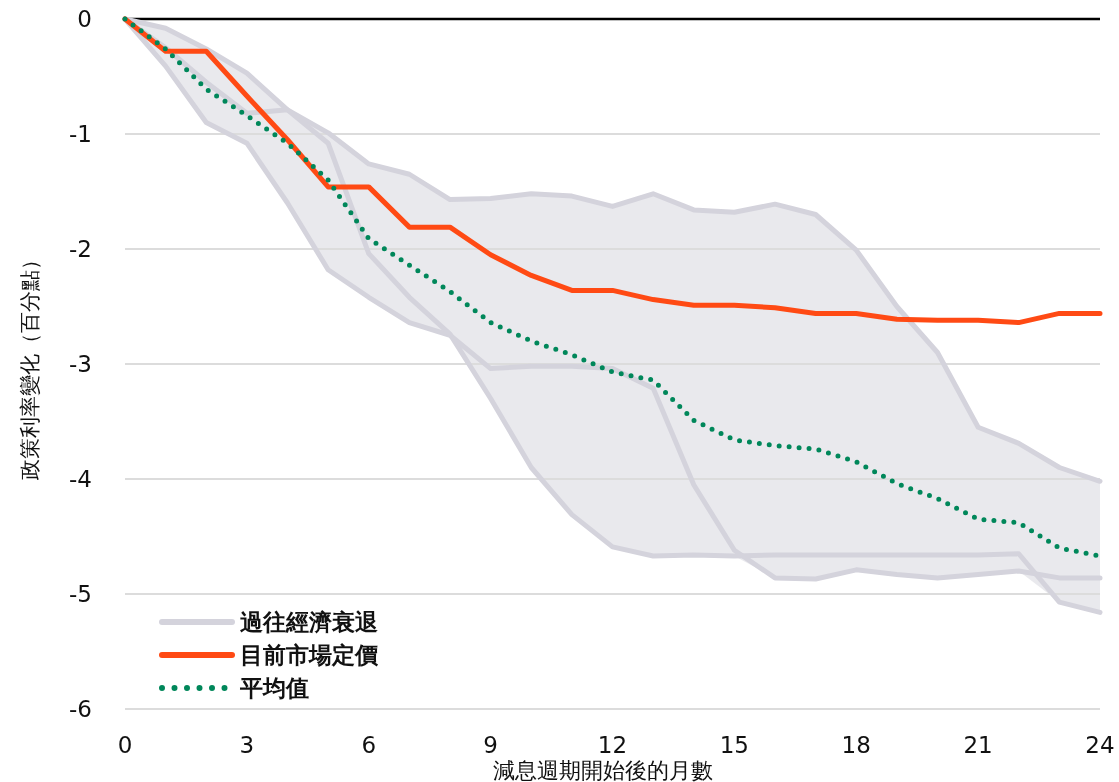 The width and height of the screenshot is (1119, 782). I want to click on x-axis-title: 減息週期開始後的月數, so click(602, 769).